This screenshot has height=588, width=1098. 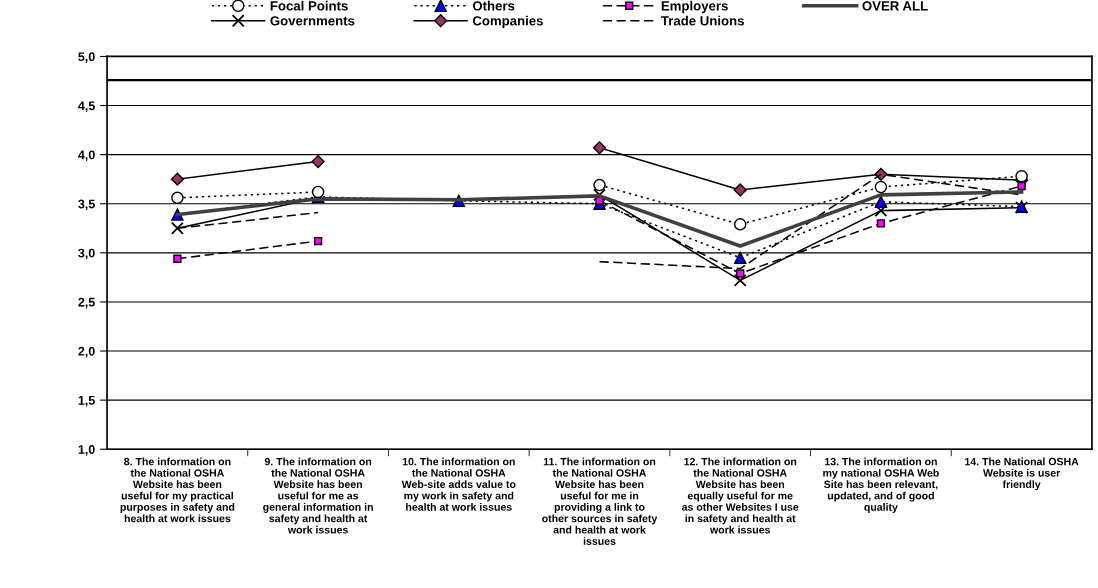 What do you see at coordinates (86, 450) in the screenshot?
I see `y-tick-label: 1,0` at bounding box center [86, 450].